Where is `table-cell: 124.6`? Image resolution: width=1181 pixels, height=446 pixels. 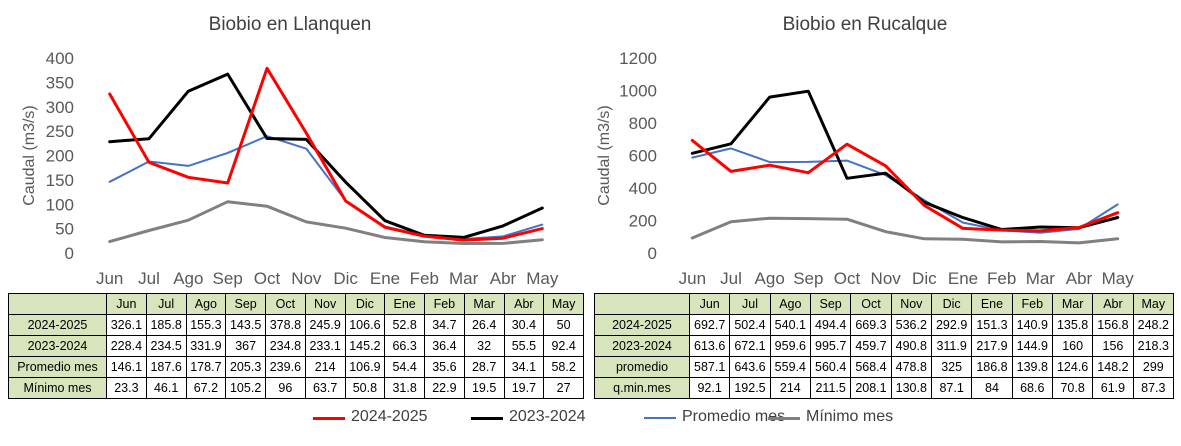
table-cell: 124.6 is located at coordinates (1072, 367).